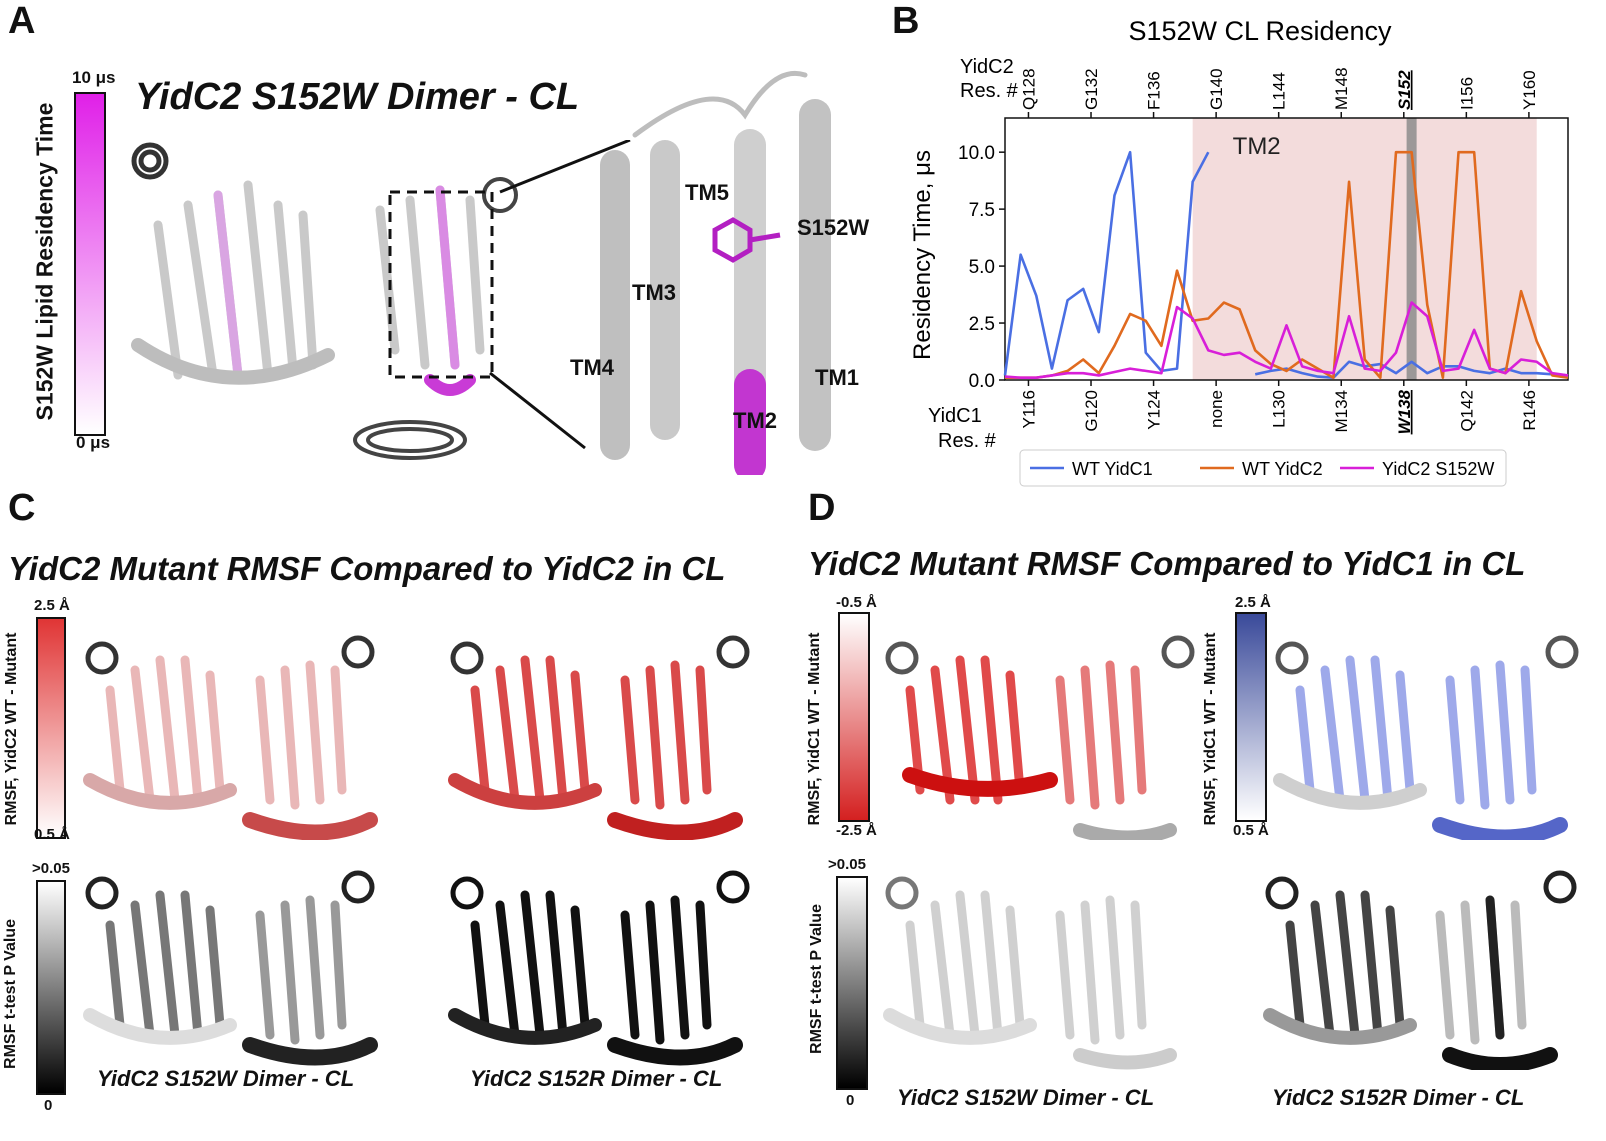 This screenshot has height=1141, width=1606. What do you see at coordinates (856, 830) in the screenshot?
I see `rmsf-colorbar-d-red-min: -2.5 Å` at bounding box center [856, 830].